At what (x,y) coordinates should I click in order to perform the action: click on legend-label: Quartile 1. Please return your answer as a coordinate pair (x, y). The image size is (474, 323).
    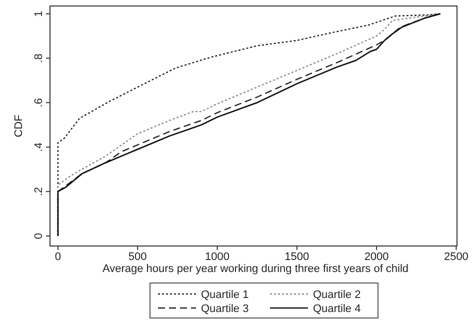
    Looking at the image, I should click on (225, 295).